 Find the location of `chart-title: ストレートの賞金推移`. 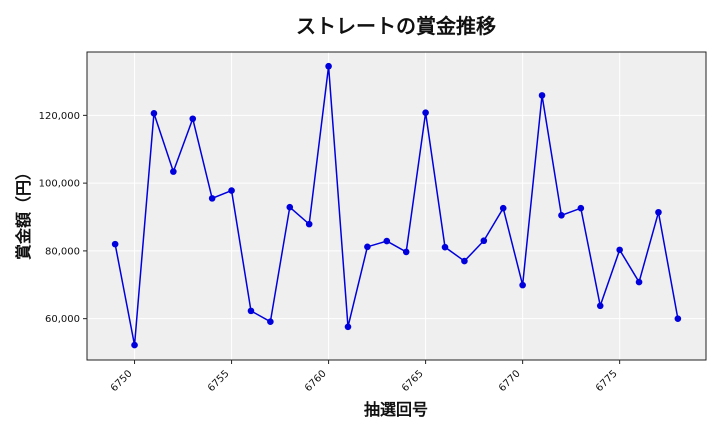

chart-title: ストレートの賞金推移 is located at coordinates (396, 26).